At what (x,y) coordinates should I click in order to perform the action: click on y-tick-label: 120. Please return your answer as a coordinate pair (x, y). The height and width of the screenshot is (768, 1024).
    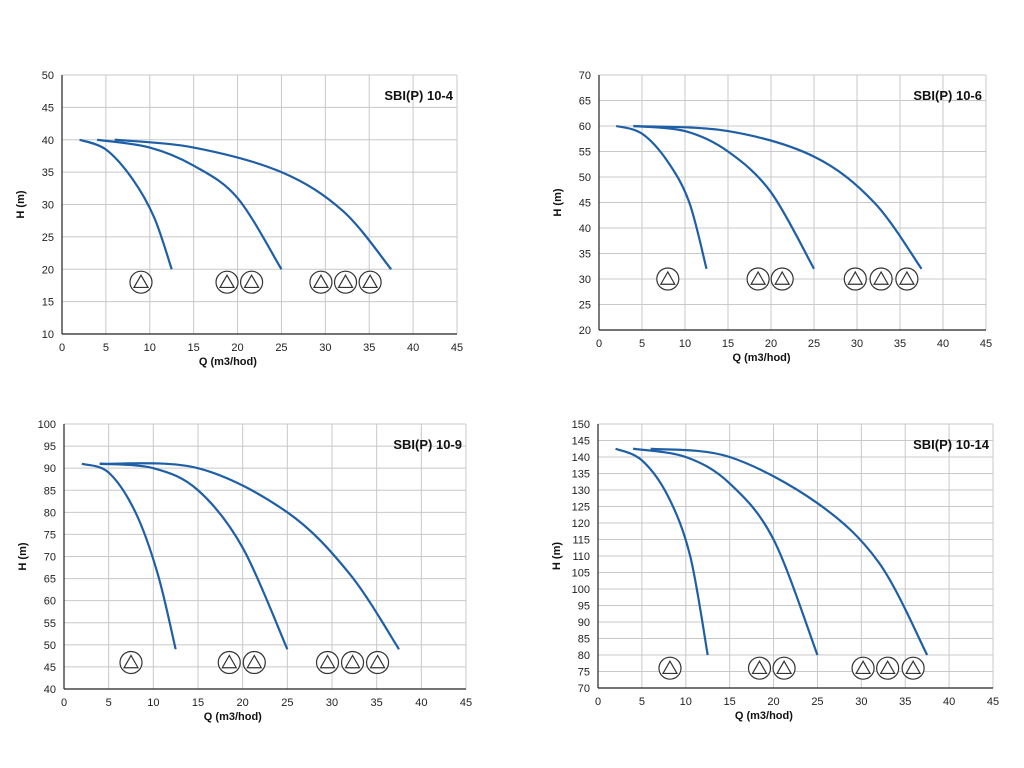
    Looking at the image, I should click on (581, 524).